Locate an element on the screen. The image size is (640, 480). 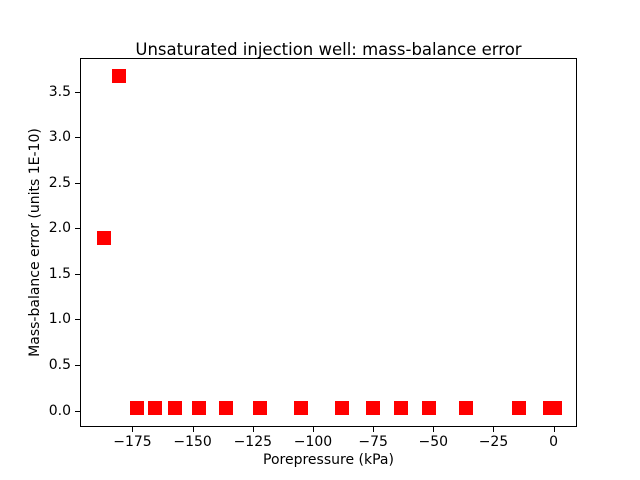
x-tick-label: −125 is located at coordinates (253, 442).